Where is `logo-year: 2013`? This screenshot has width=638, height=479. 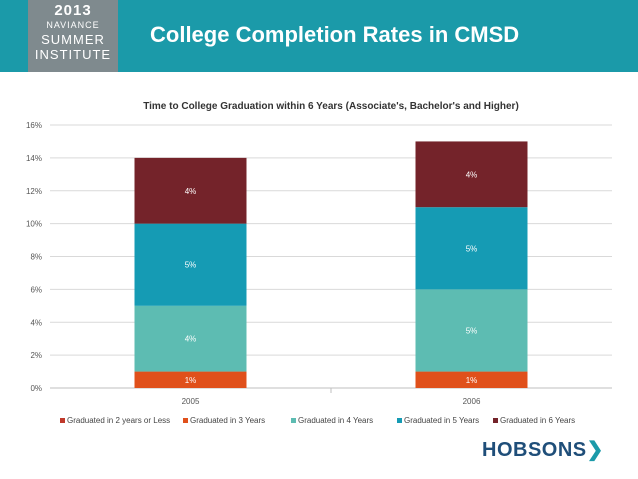 logo-year: 2013 is located at coordinates (73, 10).